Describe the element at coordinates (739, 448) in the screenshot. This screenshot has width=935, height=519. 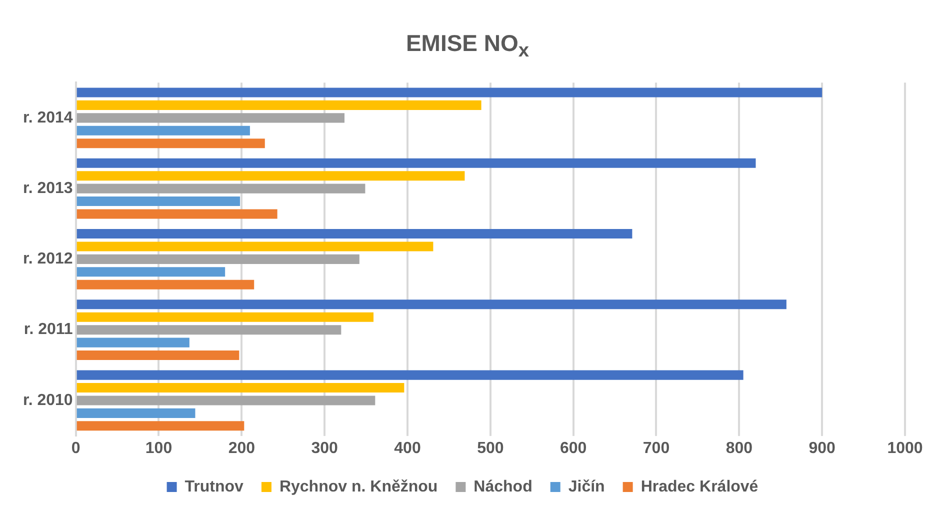
I see `x-tick-label: 800` at that location.